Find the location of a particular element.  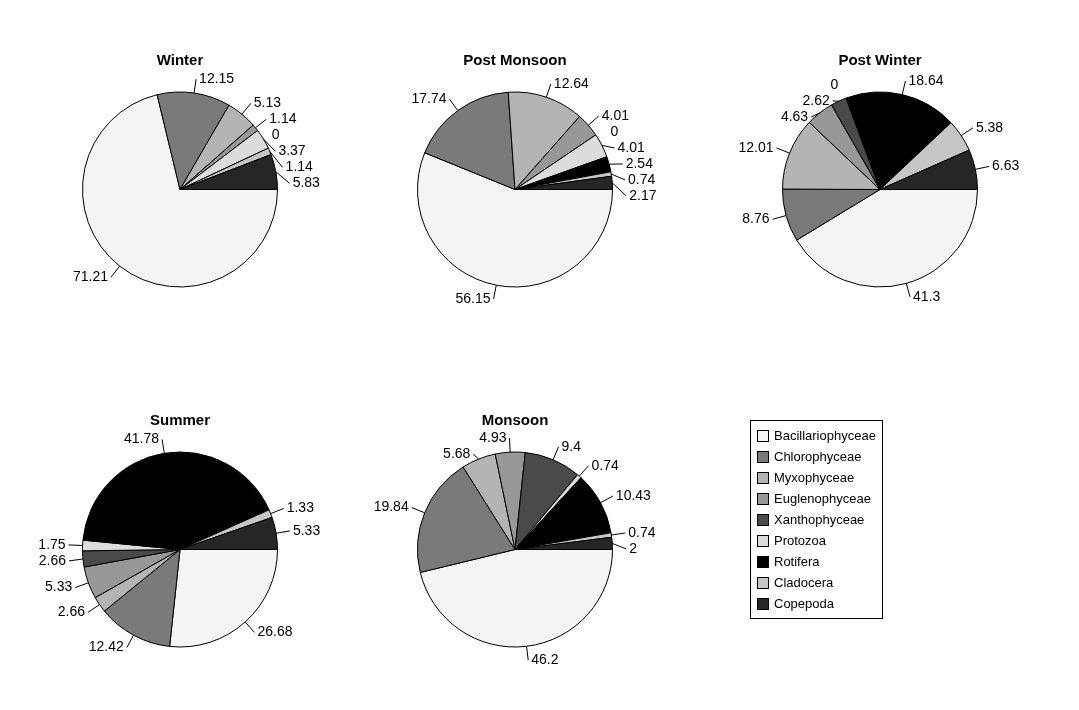

data-label: 41.78 is located at coordinates (142, 438).